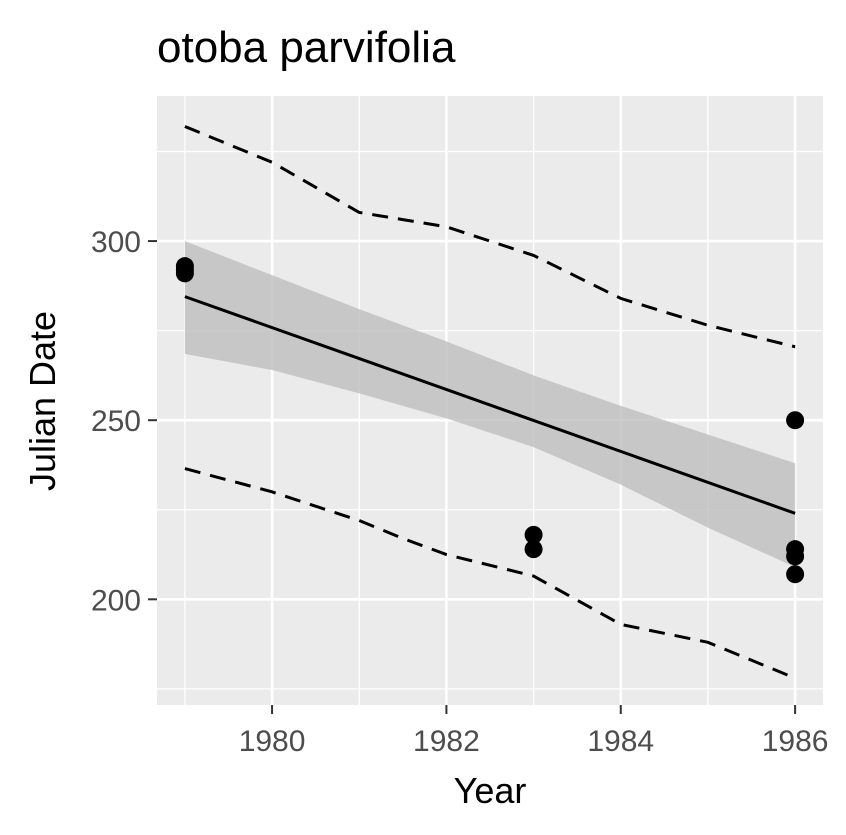  Describe the element at coordinates (534, 731) in the screenshot. I see `x-axis: 1980 1982 1984 1986` at that location.